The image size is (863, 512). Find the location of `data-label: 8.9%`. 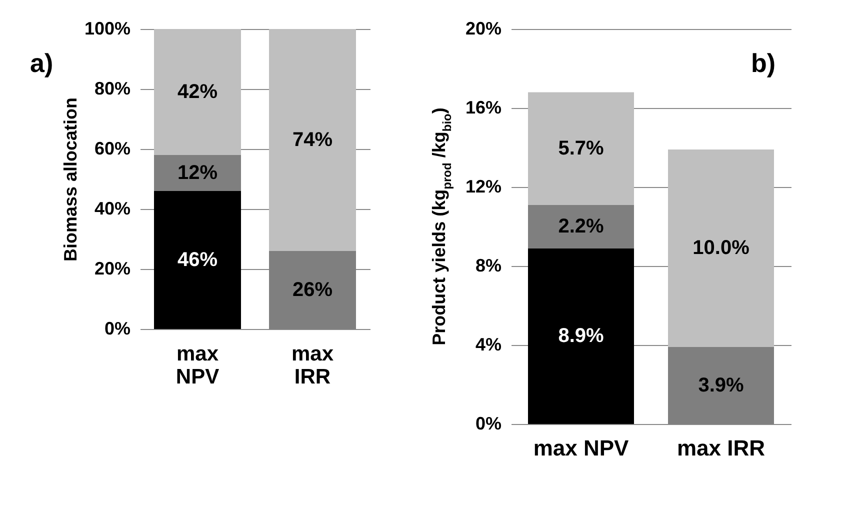

data-label: 8.9% is located at coordinates (581, 336).